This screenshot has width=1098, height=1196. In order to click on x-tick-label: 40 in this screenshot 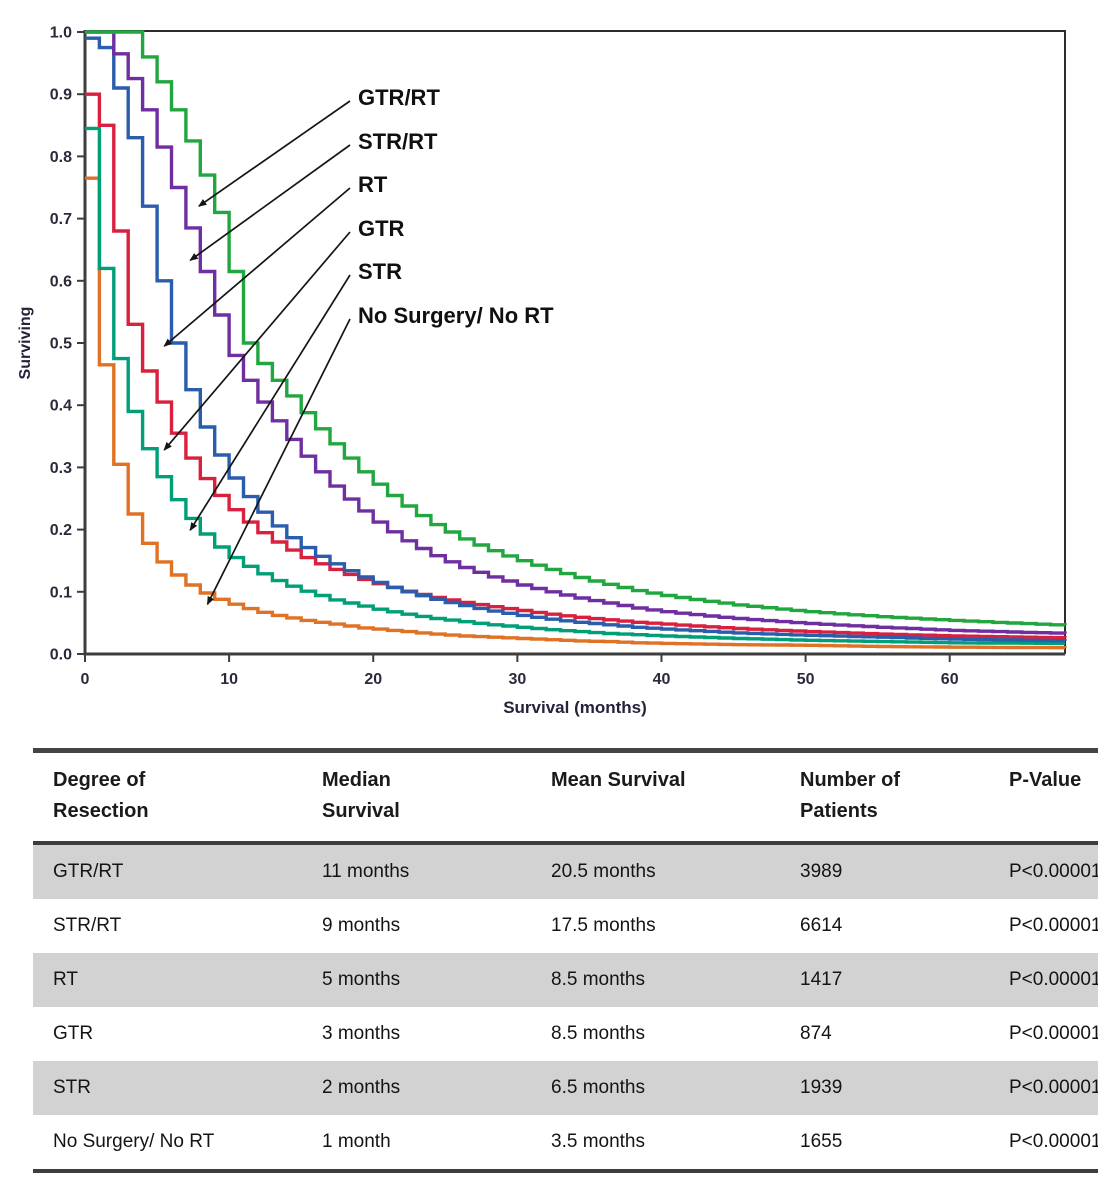, I will do `click(662, 679)`.